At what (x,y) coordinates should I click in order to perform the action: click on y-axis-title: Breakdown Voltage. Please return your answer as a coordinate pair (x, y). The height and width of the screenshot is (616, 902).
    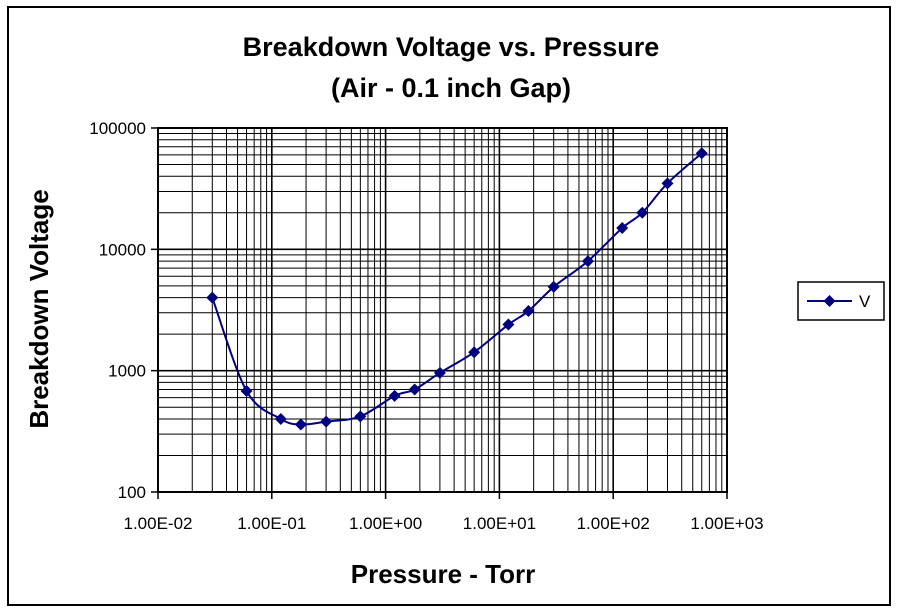
    Looking at the image, I should click on (39, 308).